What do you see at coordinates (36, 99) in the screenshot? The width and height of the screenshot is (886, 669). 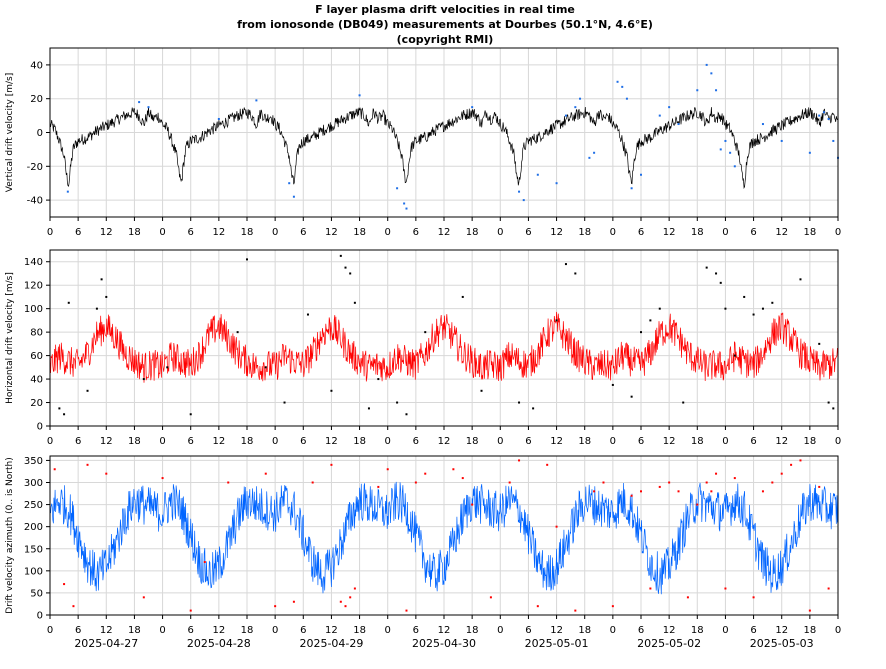 I see `y-tick-label: 20` at bounding box center [36, 99].